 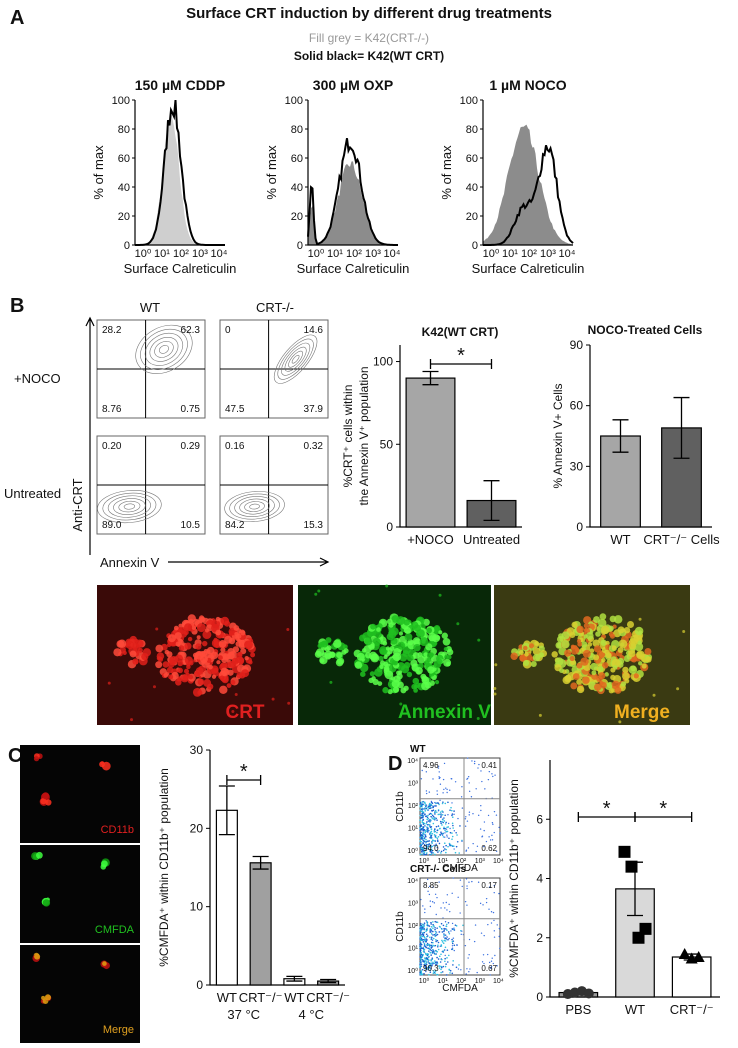 What do you see at coordinates (444, 712) in the screenshot?
I see `micrograph-label: Annexin V` at bounding box center [444, 712].